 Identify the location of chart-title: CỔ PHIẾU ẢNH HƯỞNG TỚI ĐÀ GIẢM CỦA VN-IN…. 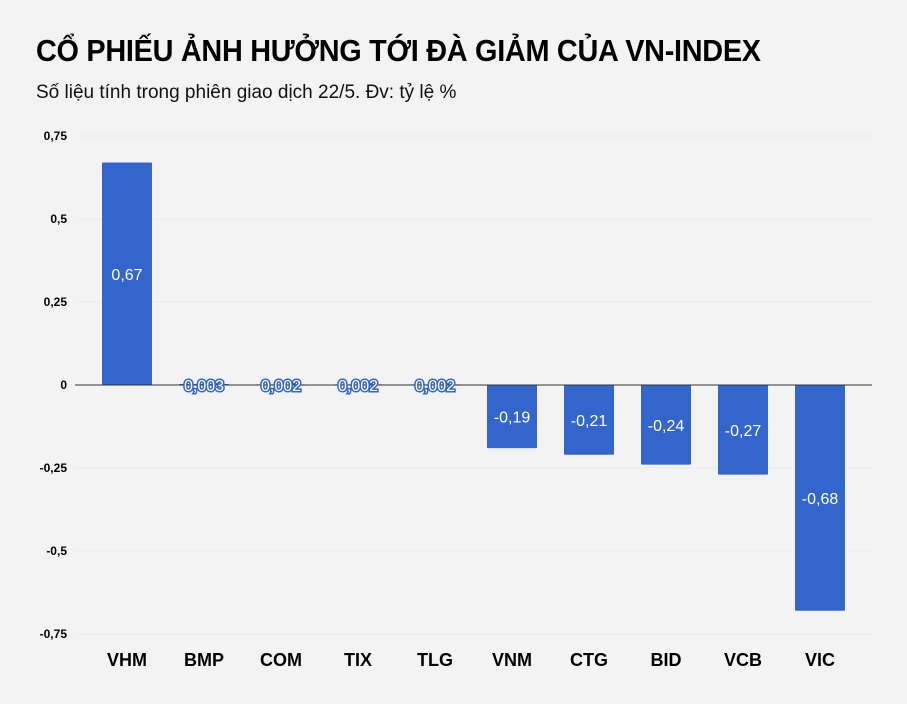
(398, 50).